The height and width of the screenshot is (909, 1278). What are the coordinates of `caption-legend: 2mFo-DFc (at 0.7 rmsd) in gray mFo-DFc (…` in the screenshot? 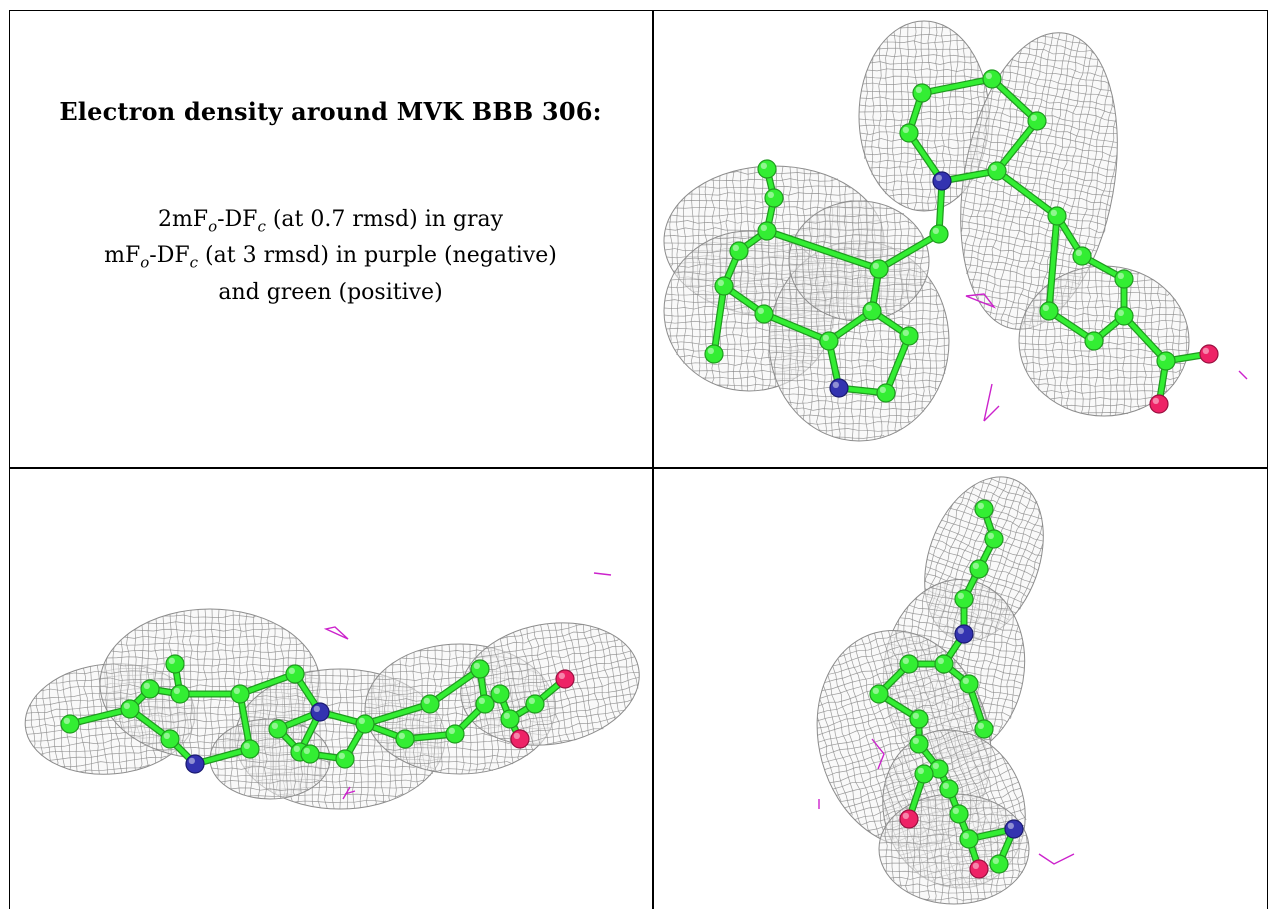 It's located at (330, 256).